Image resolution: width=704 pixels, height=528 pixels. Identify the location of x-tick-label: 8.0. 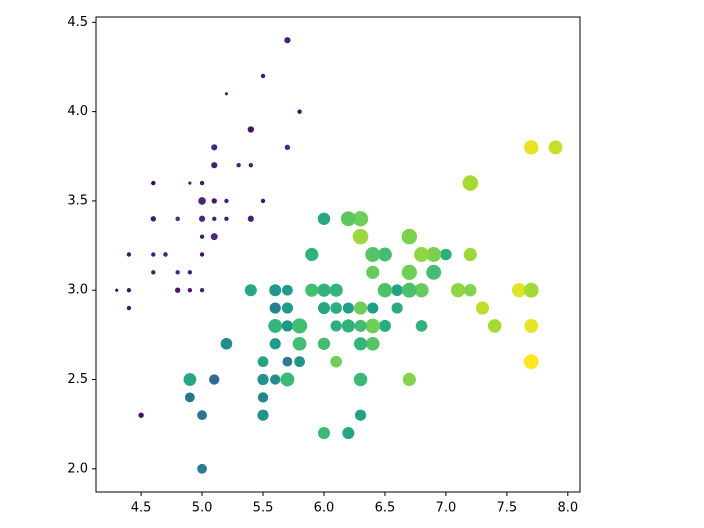
(567, 508).